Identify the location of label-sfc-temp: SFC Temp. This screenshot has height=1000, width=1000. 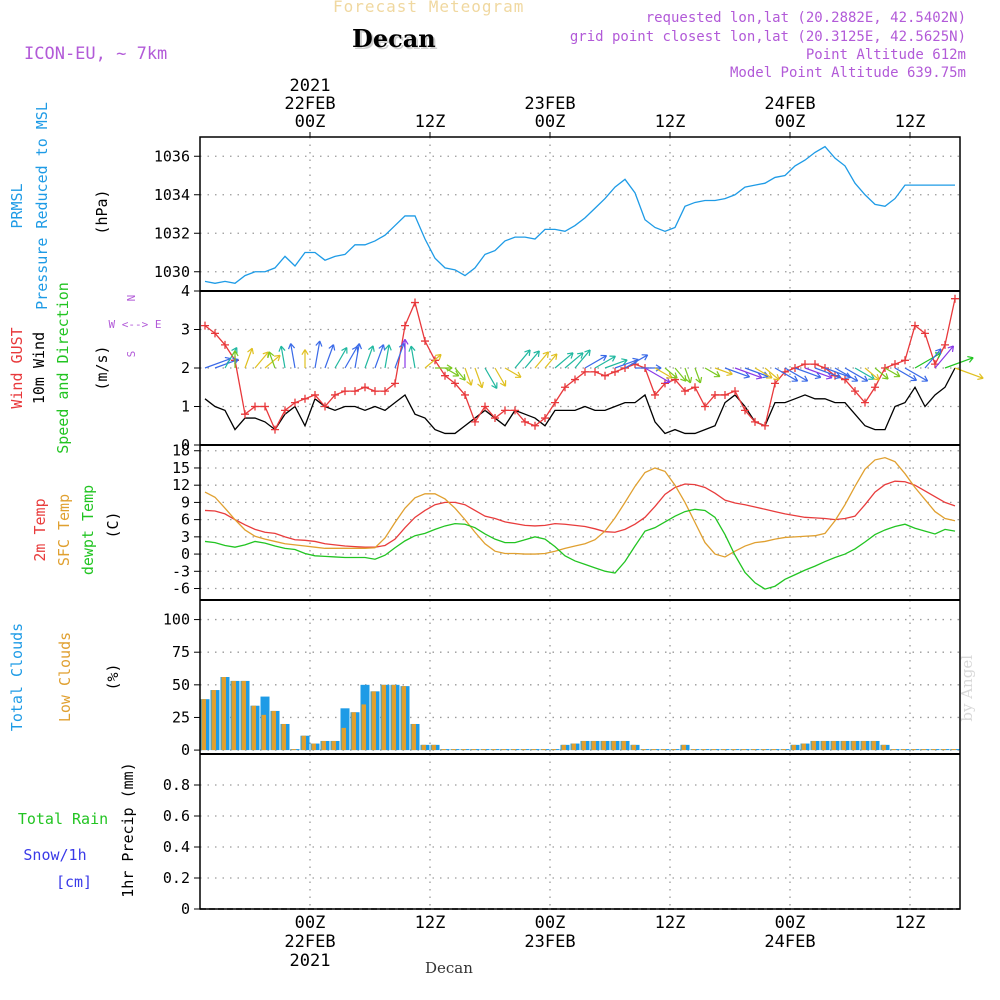
(64, 530).